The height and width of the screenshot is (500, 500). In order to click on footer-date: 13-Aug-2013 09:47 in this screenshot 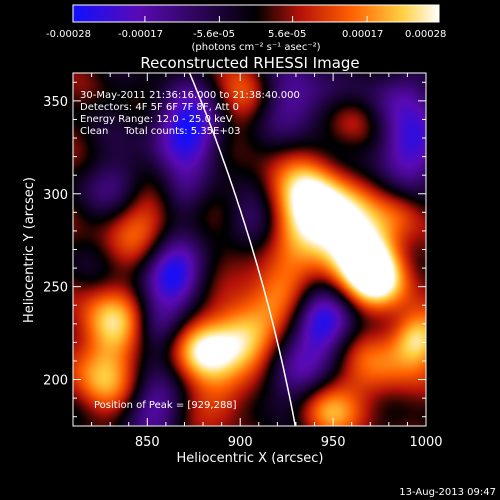, I will do `click(447, 492)`.